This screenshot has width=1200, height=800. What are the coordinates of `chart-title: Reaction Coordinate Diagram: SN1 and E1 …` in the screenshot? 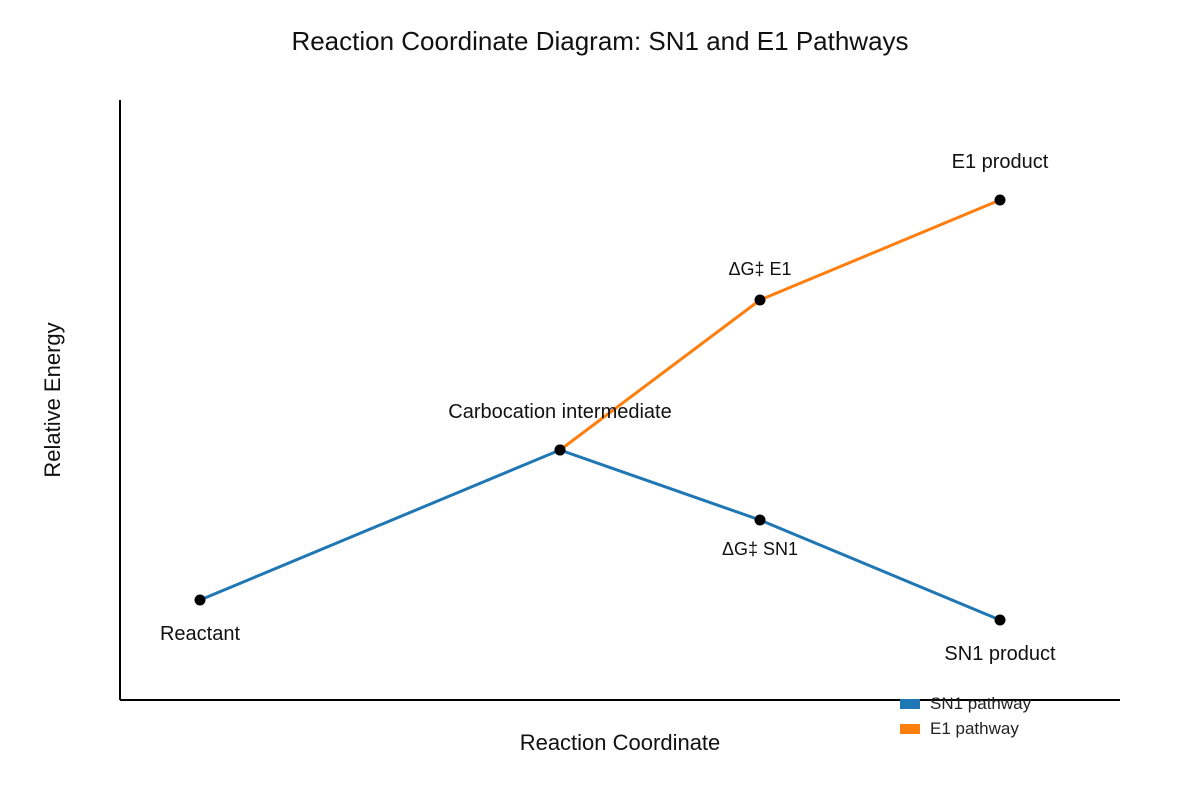 It's located at (599, 41).